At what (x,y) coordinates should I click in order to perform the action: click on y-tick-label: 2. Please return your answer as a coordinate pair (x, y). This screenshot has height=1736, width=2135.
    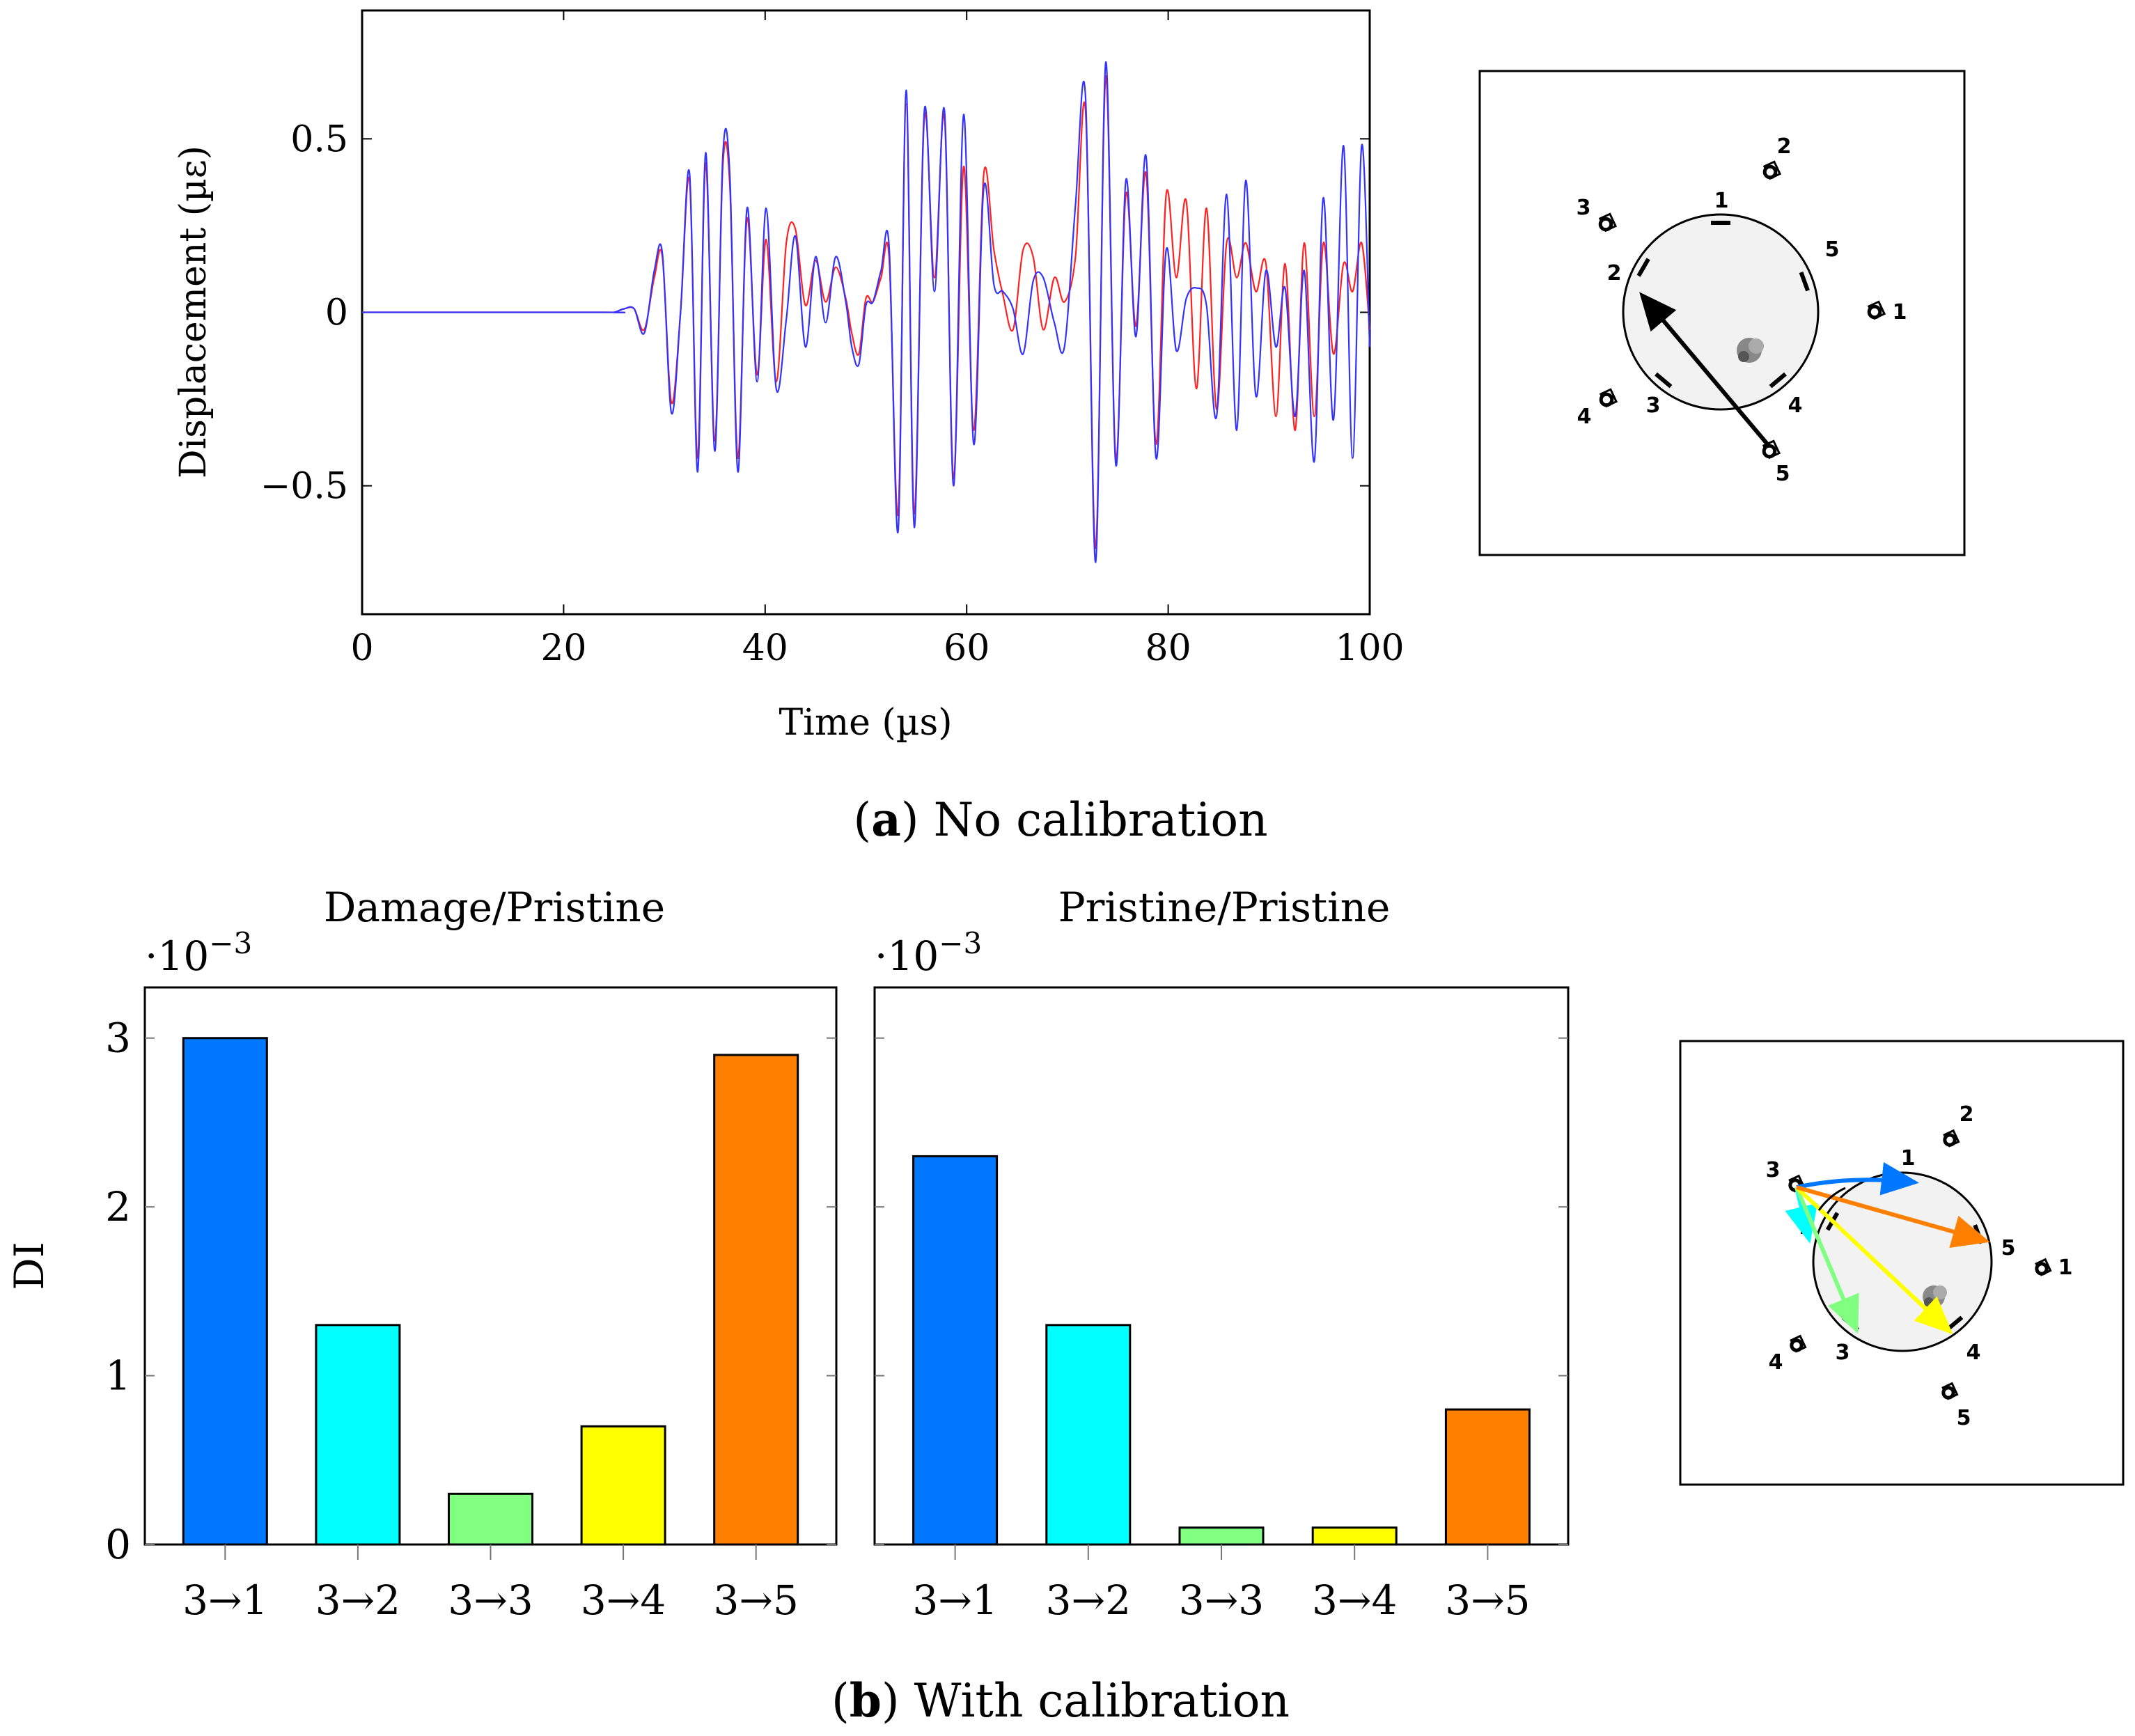
    Looking at the image, I should click on (118, 1207).